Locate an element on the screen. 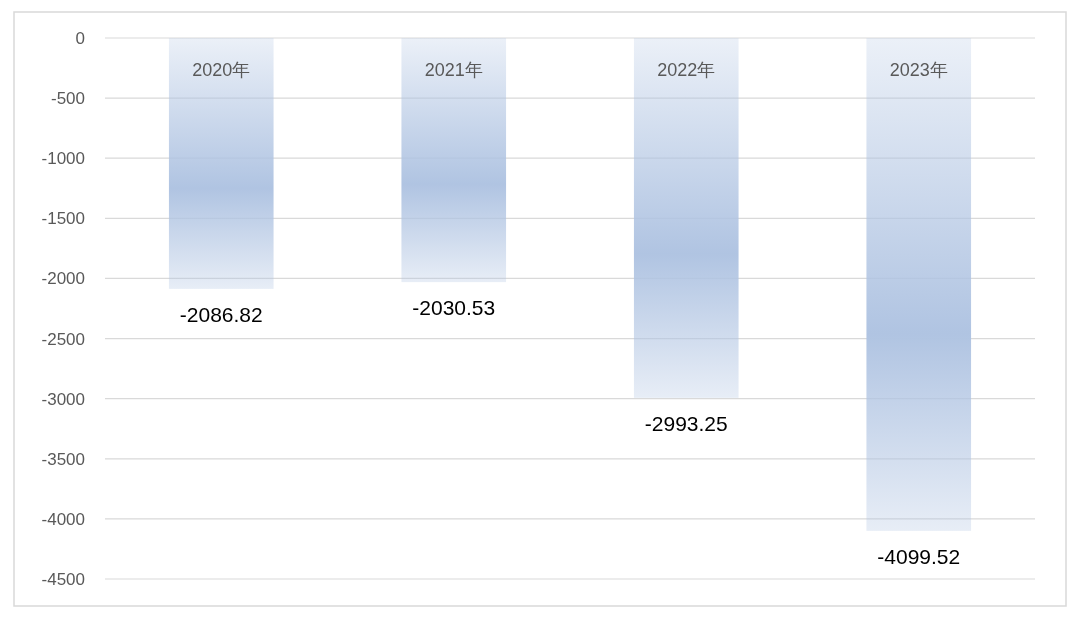 Image resolution: width=1080 pixels, height=618 pixels. data-label: -2086.82 is located at coordinates (221, 314).